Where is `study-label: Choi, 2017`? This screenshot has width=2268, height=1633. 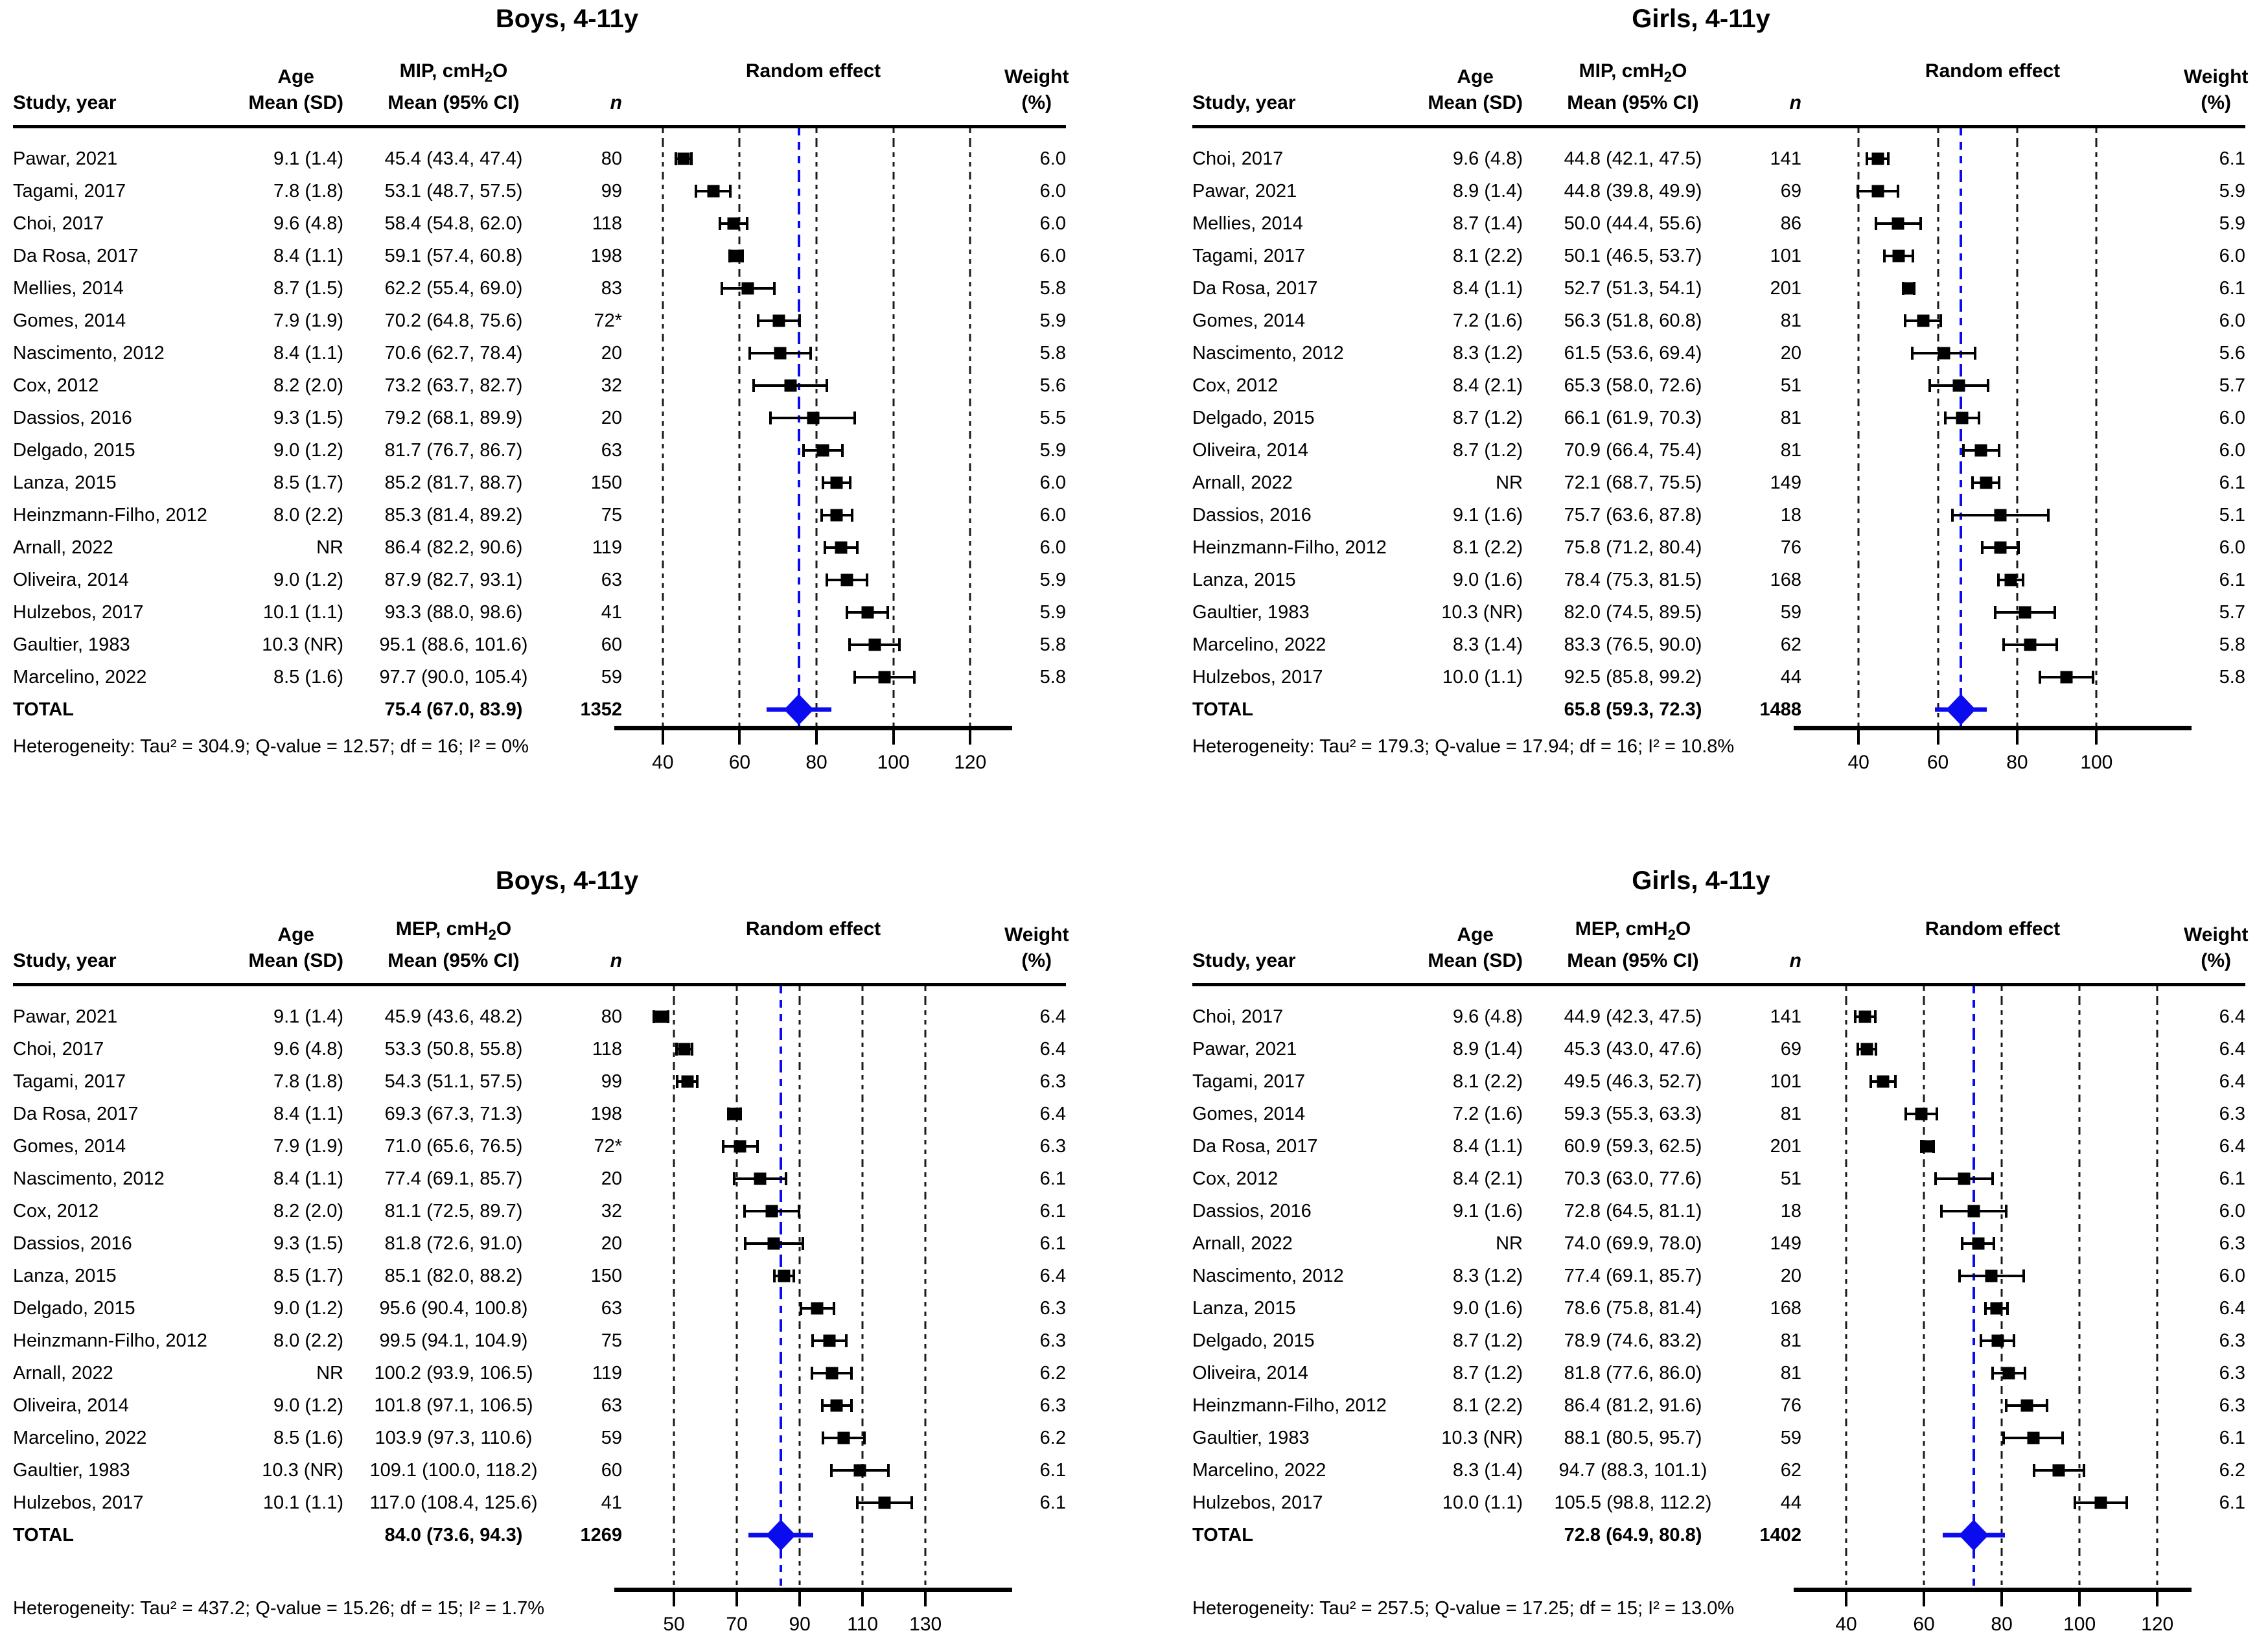
study-label: Choi, 2017 is located at coordinates (1238, 1017).